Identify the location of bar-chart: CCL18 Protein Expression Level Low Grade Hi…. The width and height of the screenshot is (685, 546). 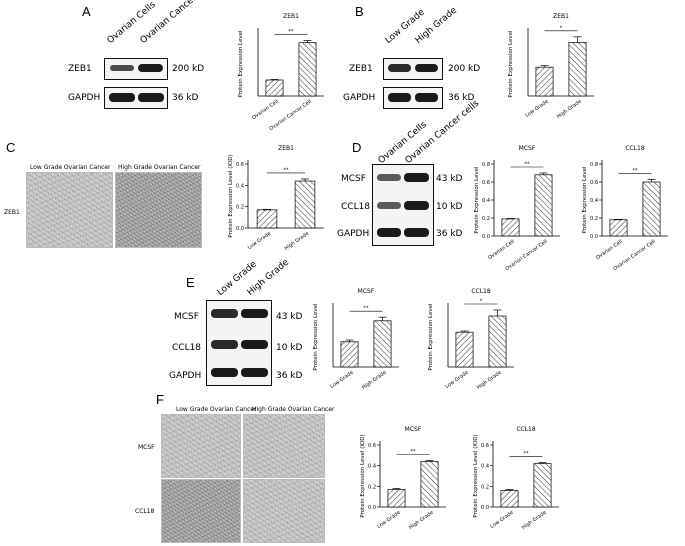
(471, 339).